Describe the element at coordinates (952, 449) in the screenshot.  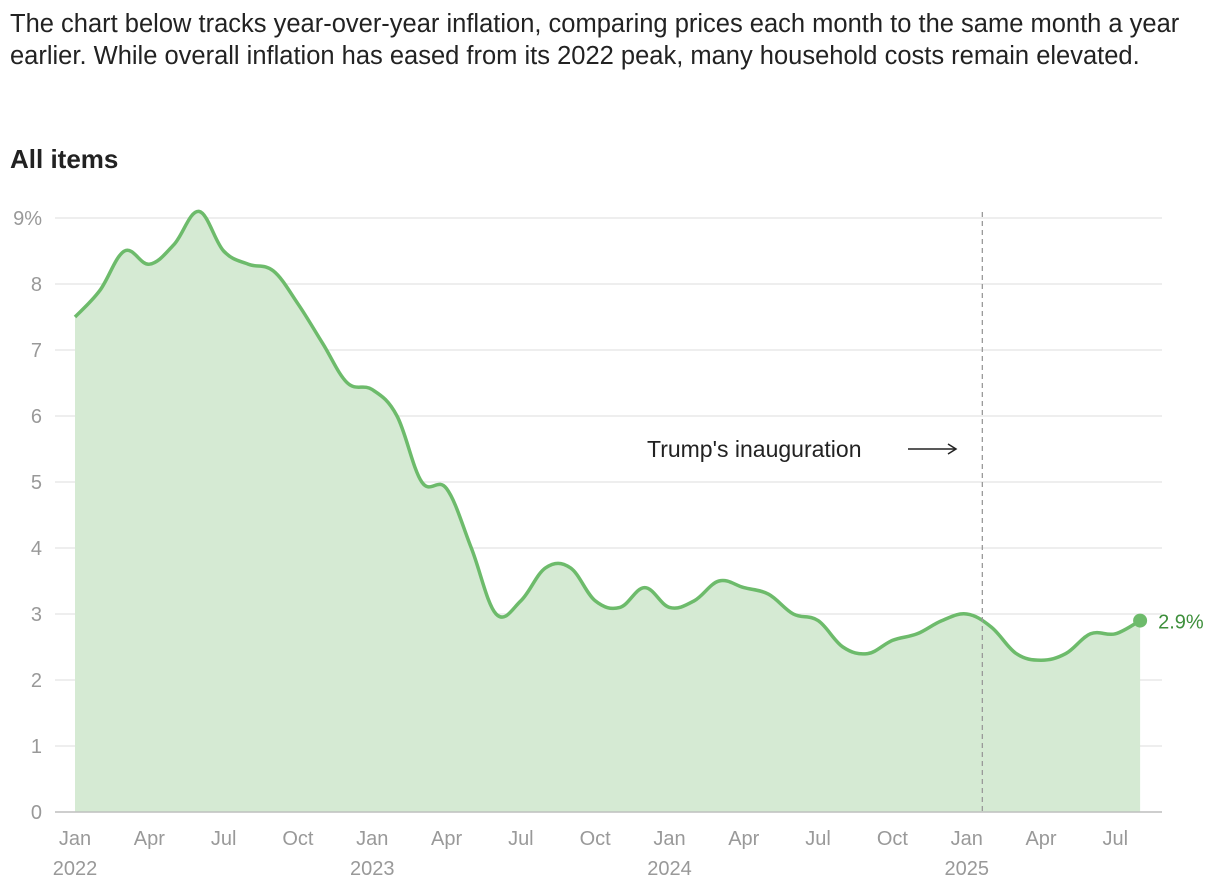
I see `arrow-head-icon` at that location.